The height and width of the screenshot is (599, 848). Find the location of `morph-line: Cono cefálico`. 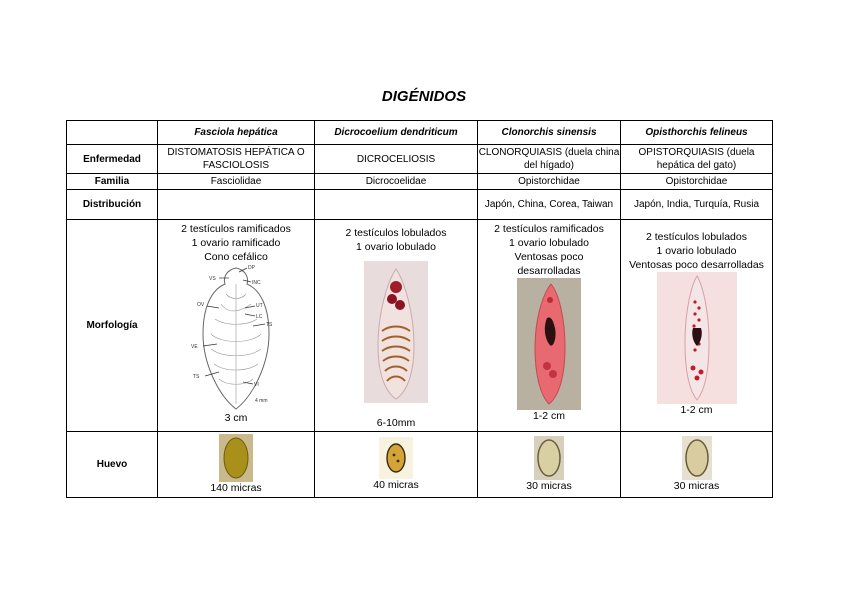

morph-line: Cono cefálico is located at coordinates (236, 257).